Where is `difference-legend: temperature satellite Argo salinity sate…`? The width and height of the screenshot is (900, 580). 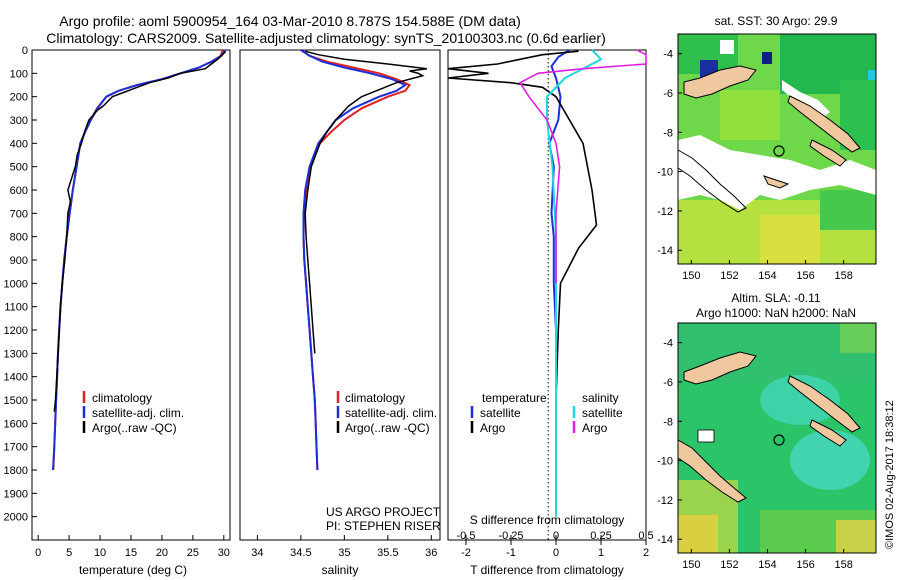
difference-legend: temperature satellite Argo salinity sate… is located at coordinates (546, 413).